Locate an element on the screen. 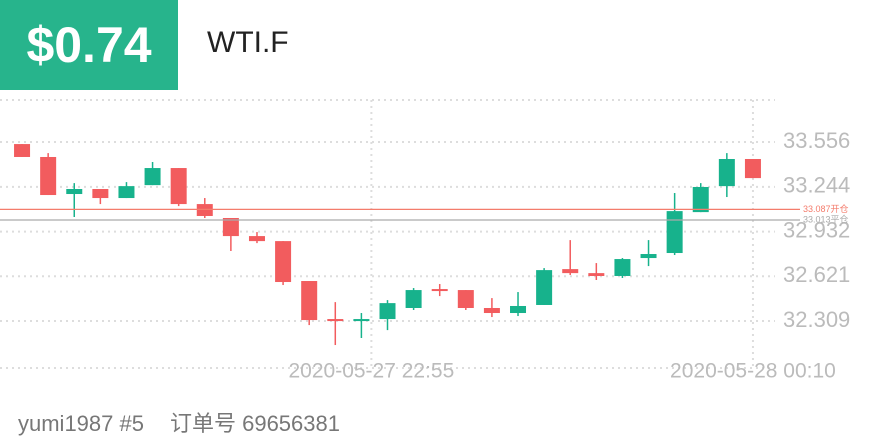  user: yumi1987 #5 is located at coordinates (81, 423).